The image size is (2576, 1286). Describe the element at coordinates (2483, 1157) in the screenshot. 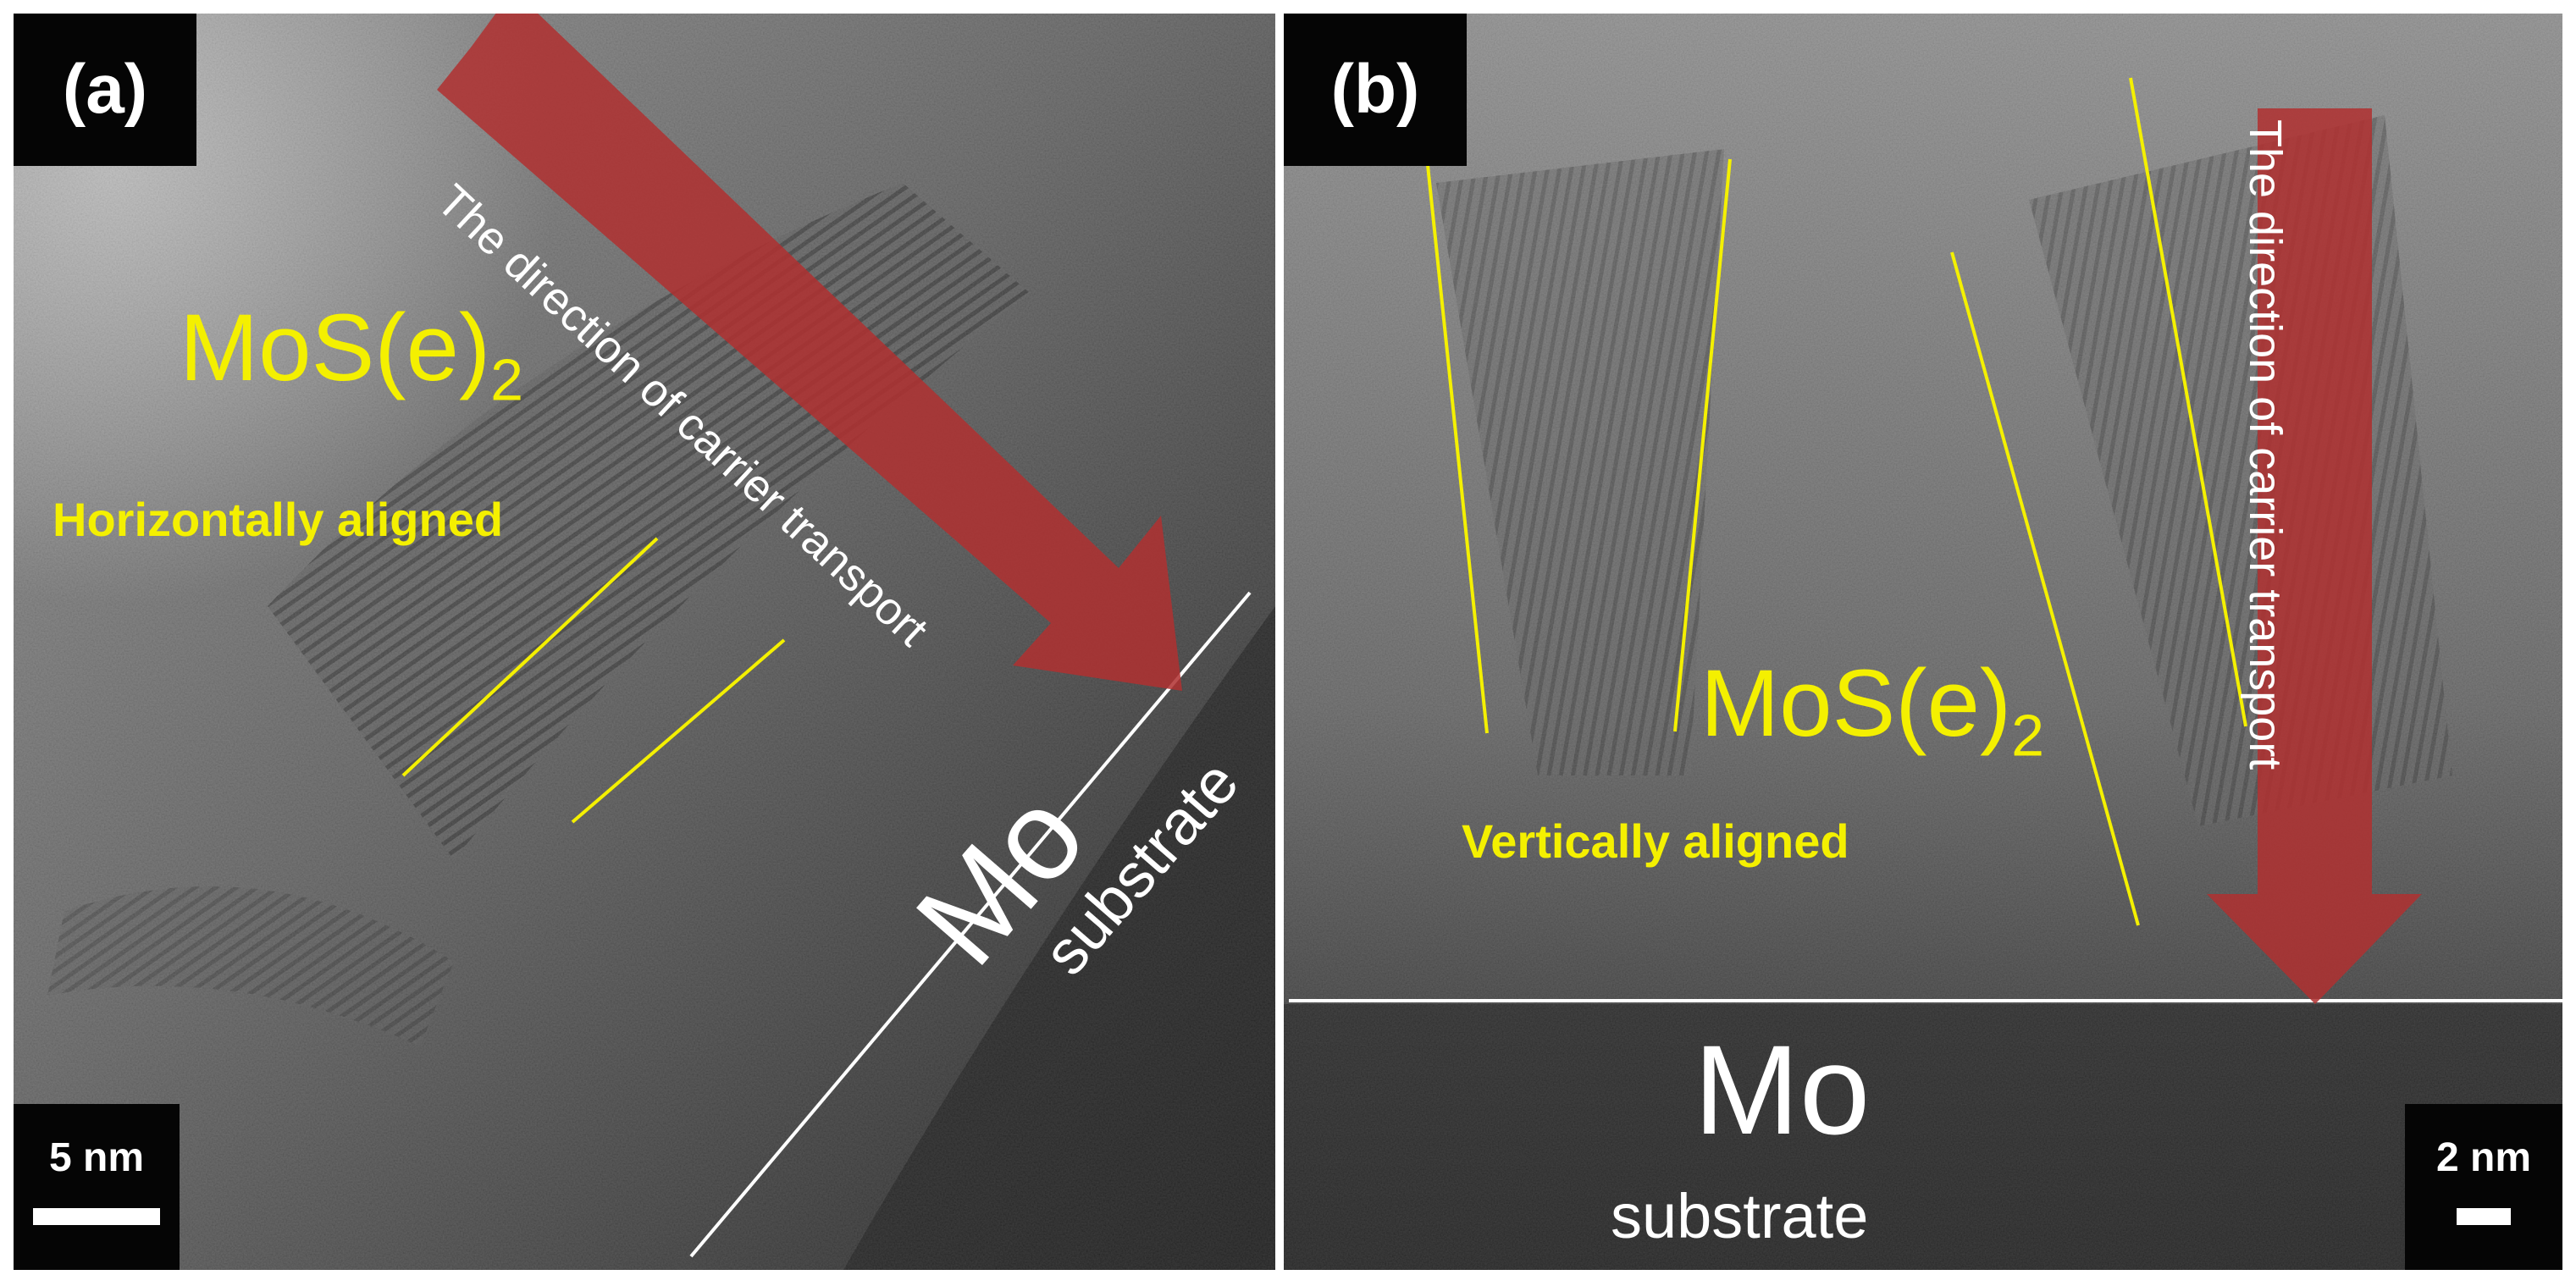

I see `scale-bar-label: 2 nm` at that location.